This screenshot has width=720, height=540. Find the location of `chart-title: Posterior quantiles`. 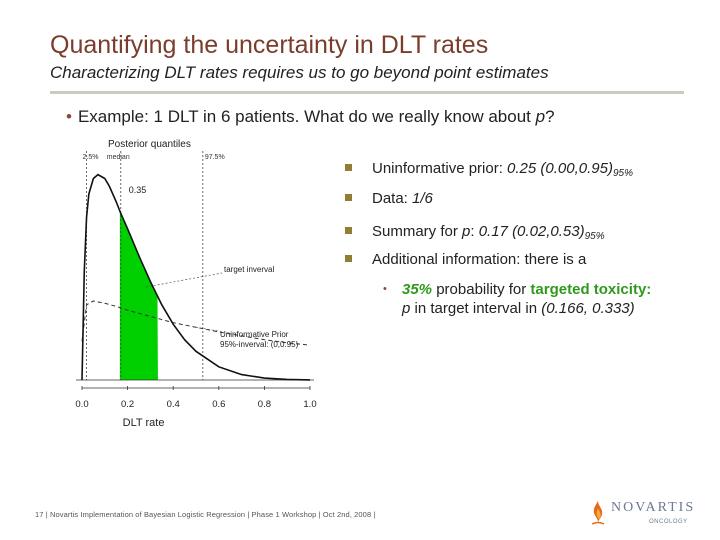

chart-title: Posterior quantiles is located at coordinates (149, 144).